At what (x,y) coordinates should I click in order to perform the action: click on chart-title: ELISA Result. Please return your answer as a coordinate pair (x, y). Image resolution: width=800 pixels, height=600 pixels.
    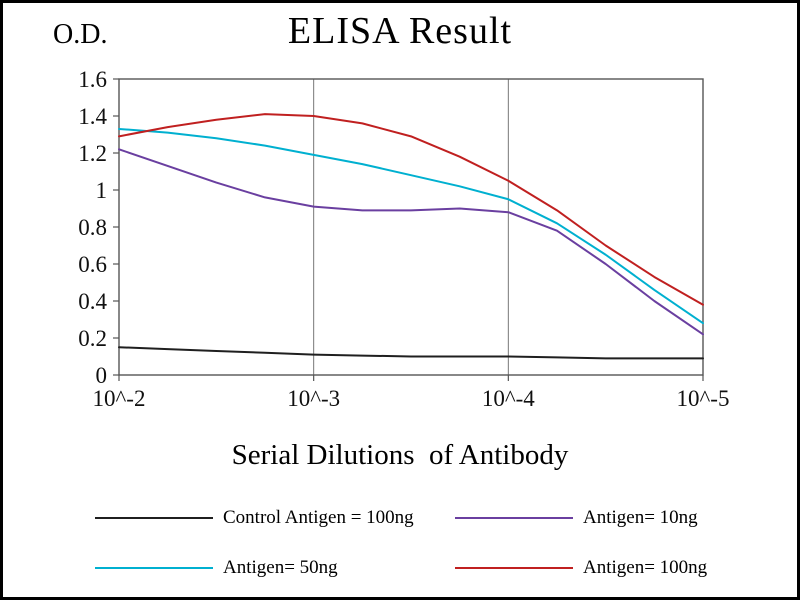
    Looking at the image, I should click on (400, 31).